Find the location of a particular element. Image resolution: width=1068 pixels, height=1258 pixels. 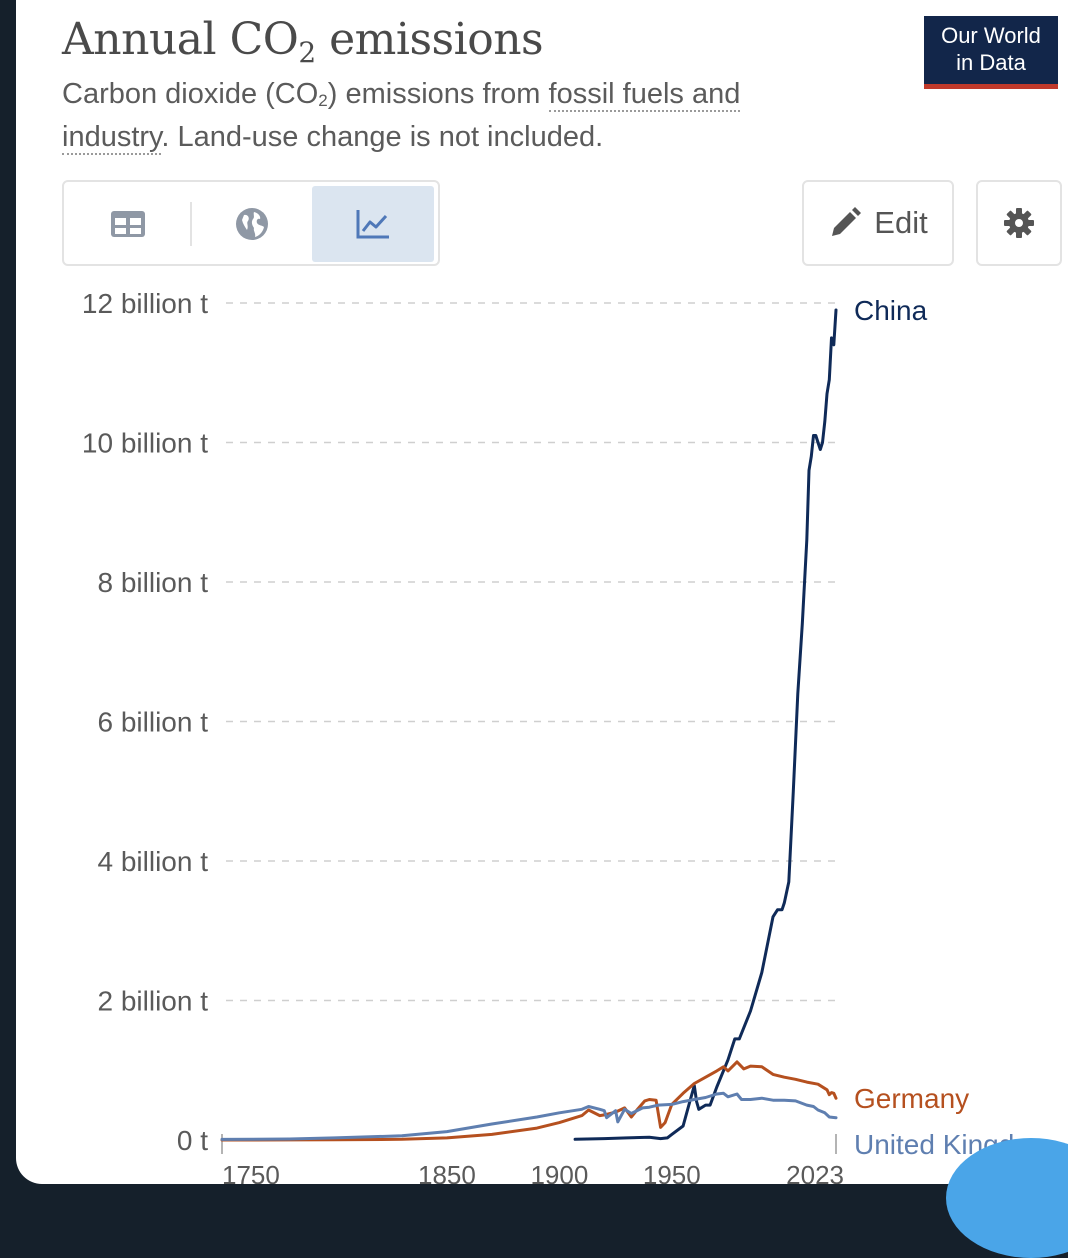

tab-map is located at coordinates (252, 224).